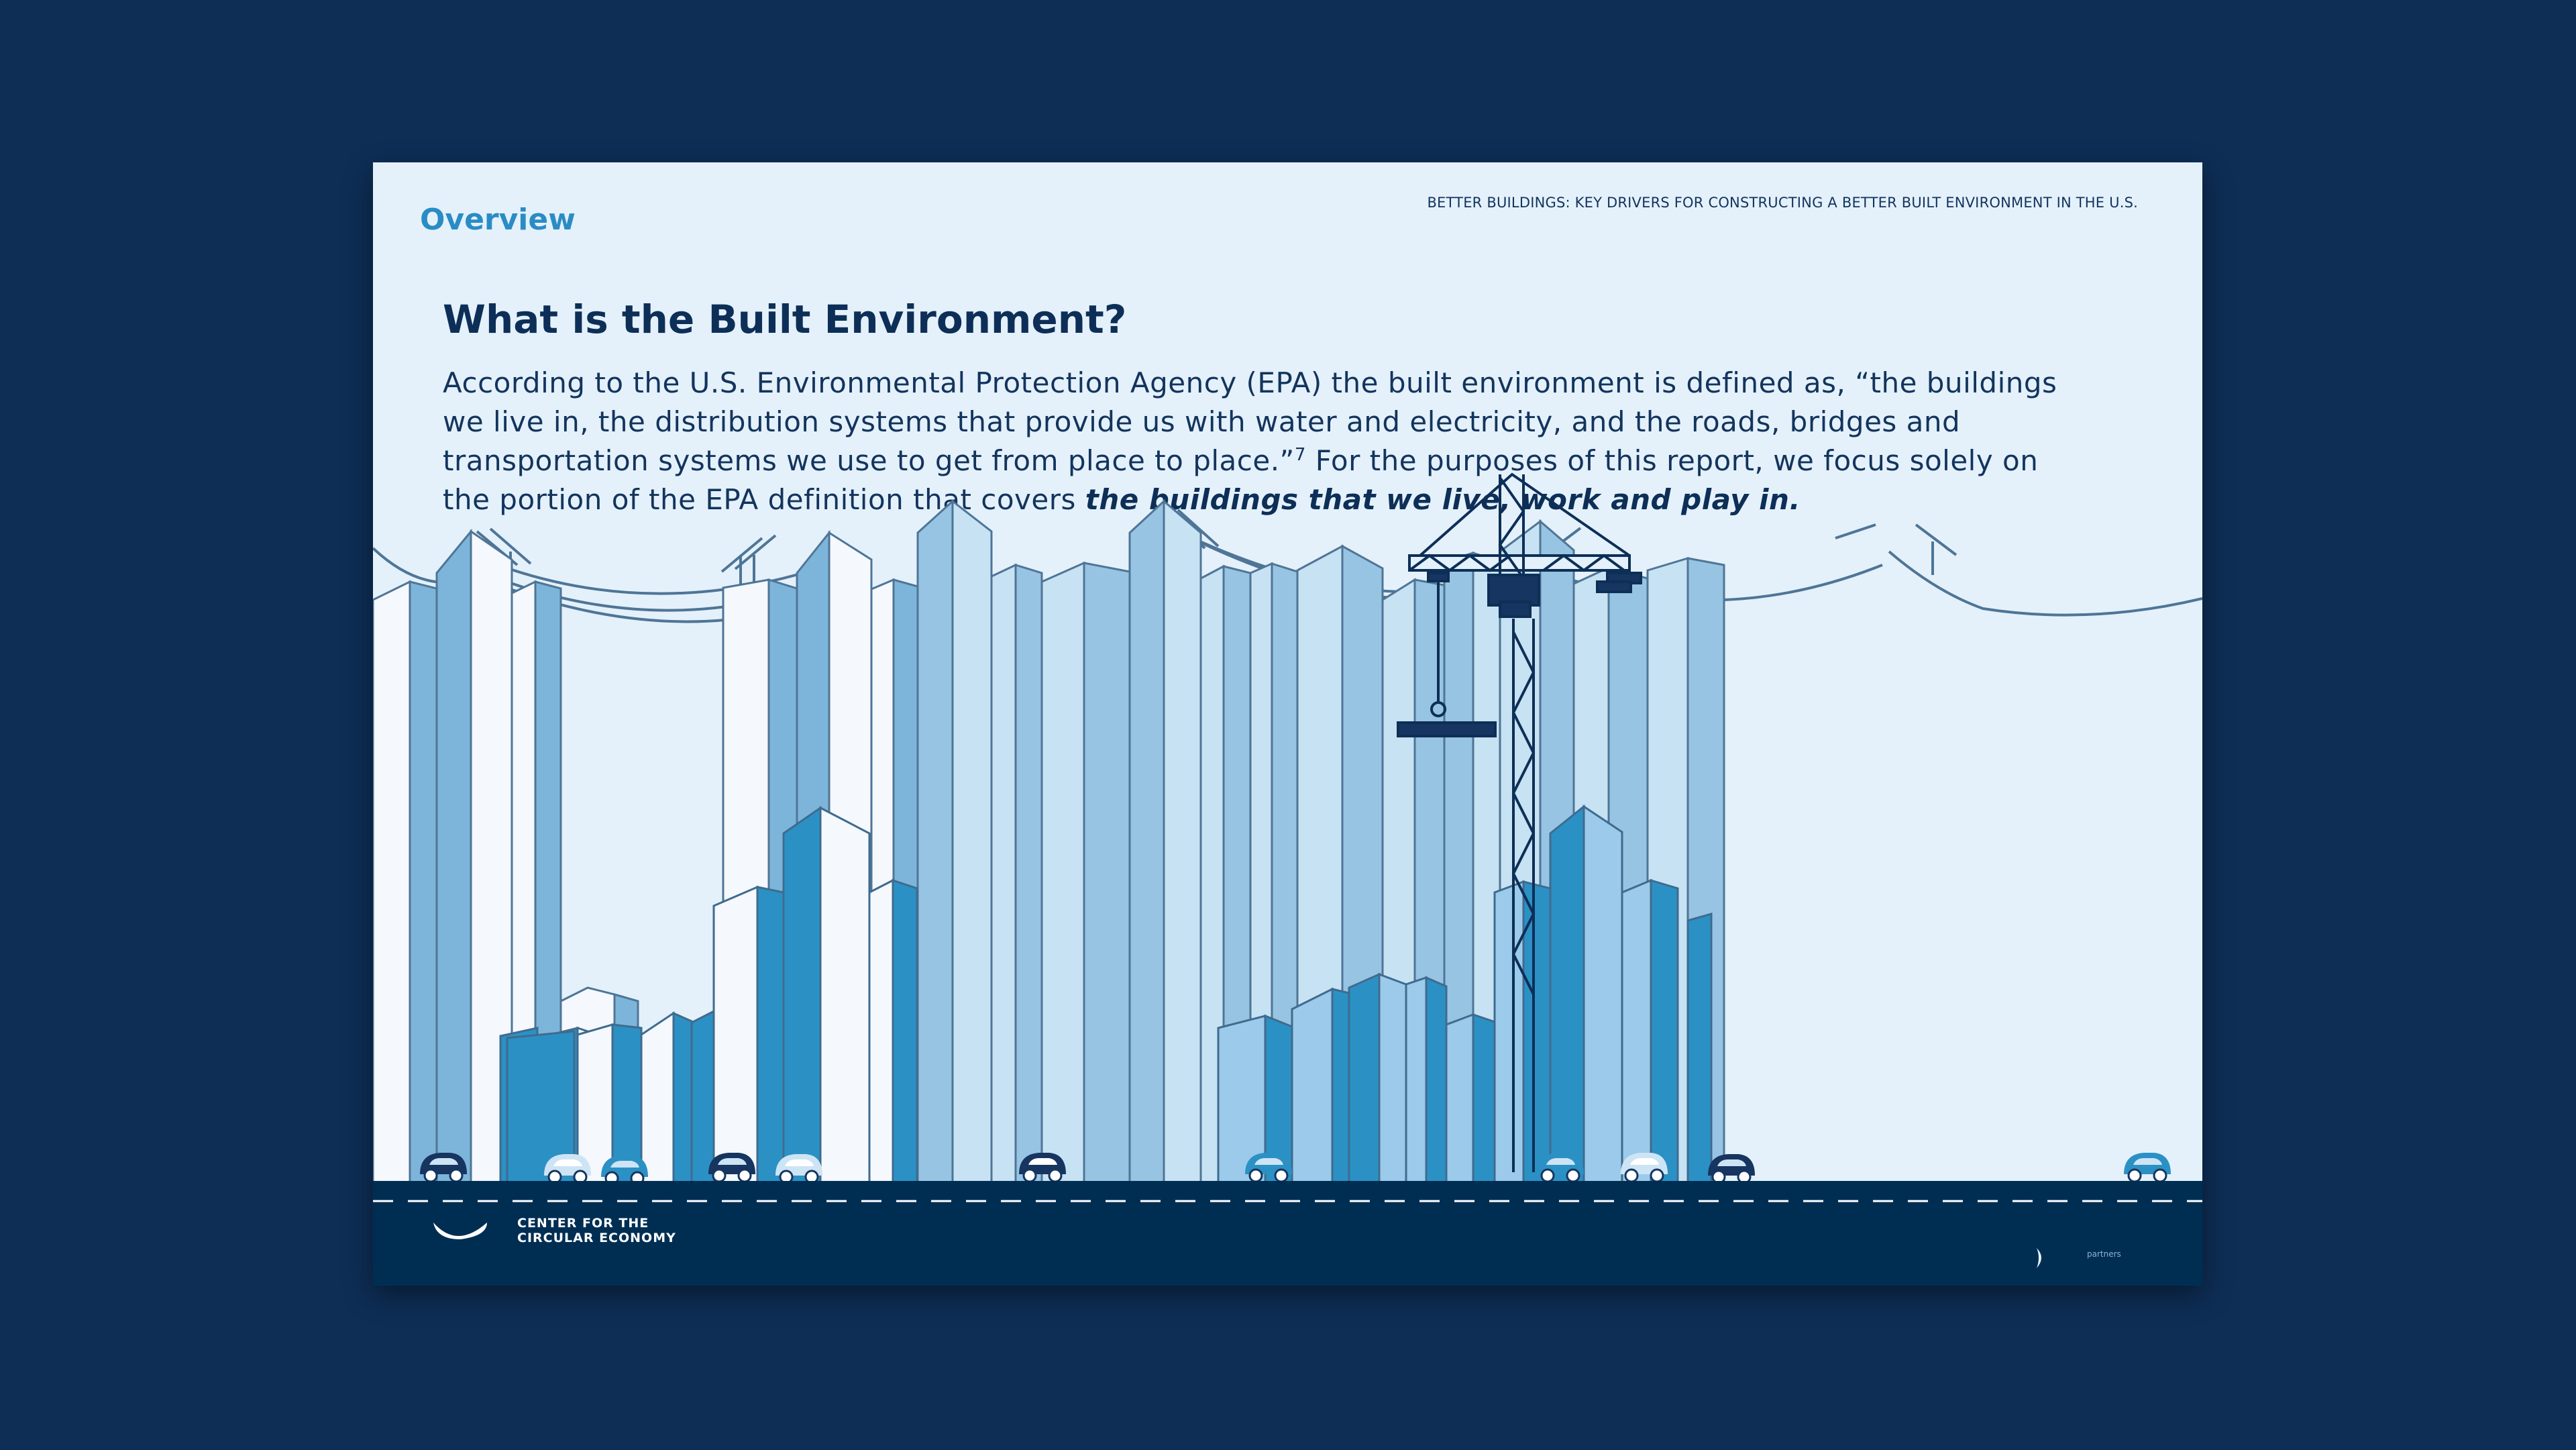 The height and width of the screenshot is (1450, 2576). What do you see at coordinates (1519, 822) in the screenshot?
I see `crane` at bounding box center [1519, 822].